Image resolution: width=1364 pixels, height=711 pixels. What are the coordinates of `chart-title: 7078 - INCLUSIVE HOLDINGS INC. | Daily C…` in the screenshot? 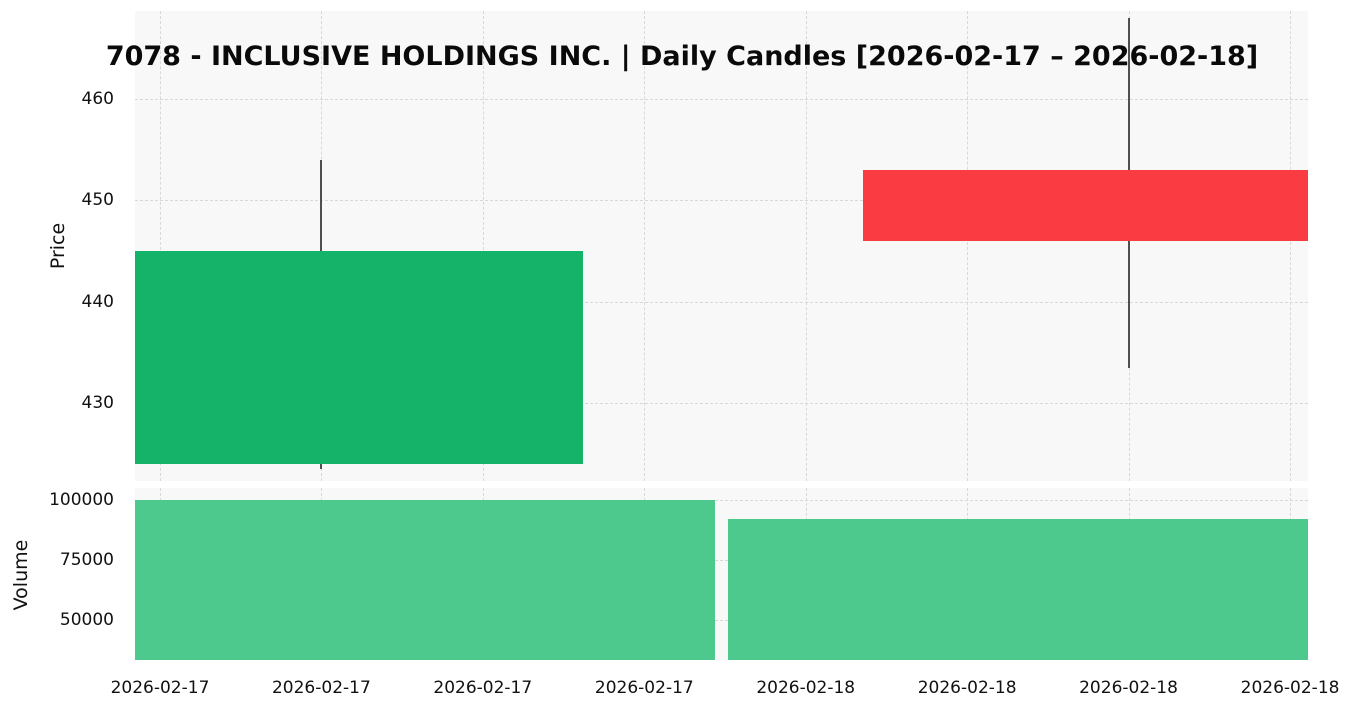 It's located at (682, 56).